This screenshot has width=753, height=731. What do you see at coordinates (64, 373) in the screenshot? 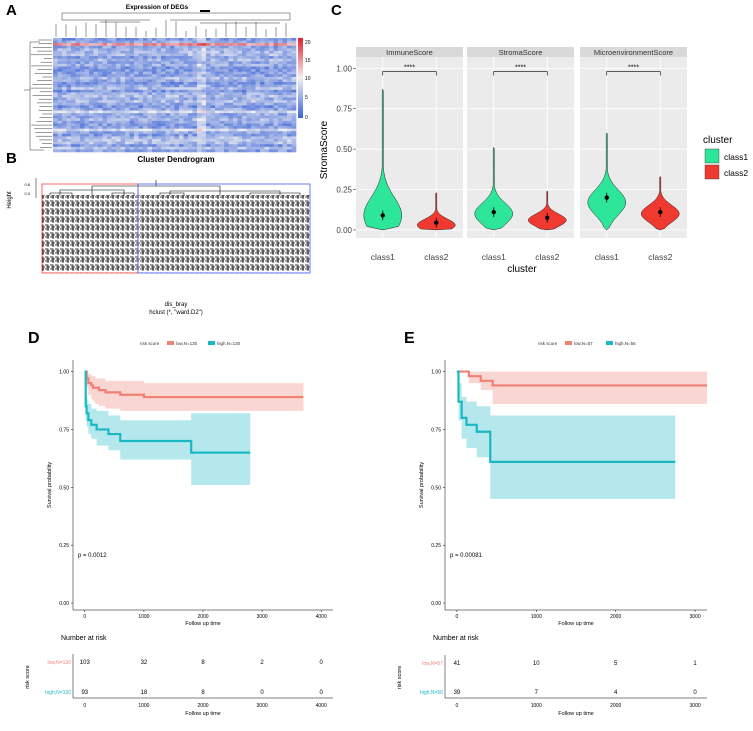
I see `km-y-tick-label: 1.00` at bounding box center [64, 373].